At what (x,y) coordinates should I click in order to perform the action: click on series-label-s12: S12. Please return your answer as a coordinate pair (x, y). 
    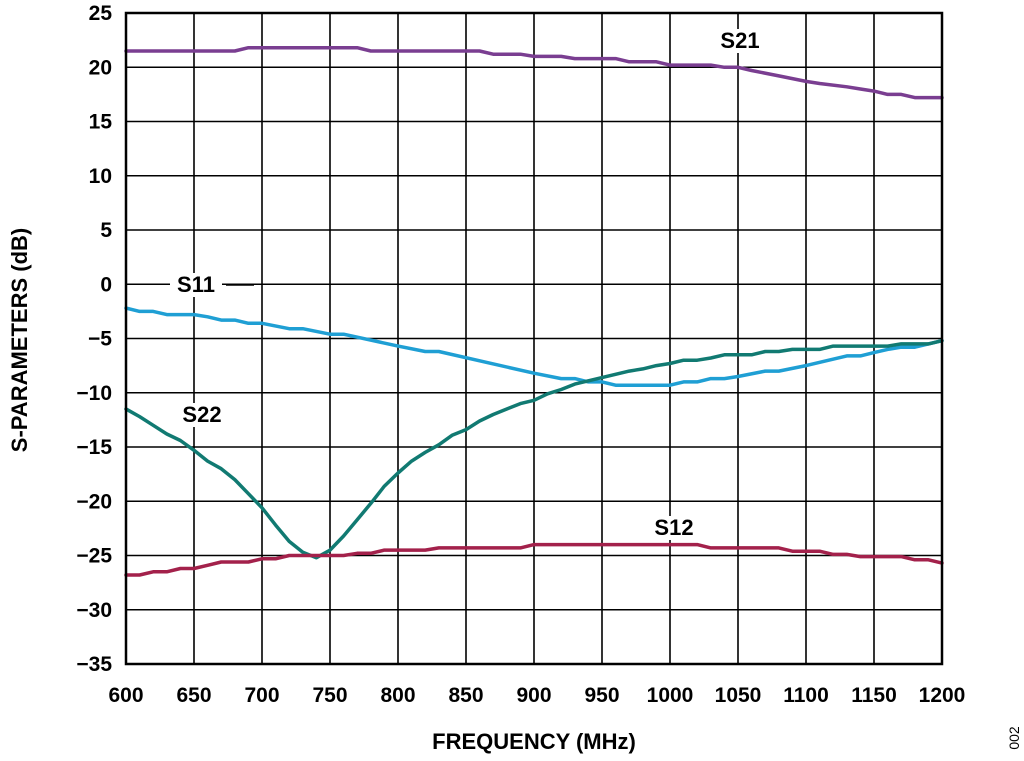
    Looking at the image, I should click on (673, 527).